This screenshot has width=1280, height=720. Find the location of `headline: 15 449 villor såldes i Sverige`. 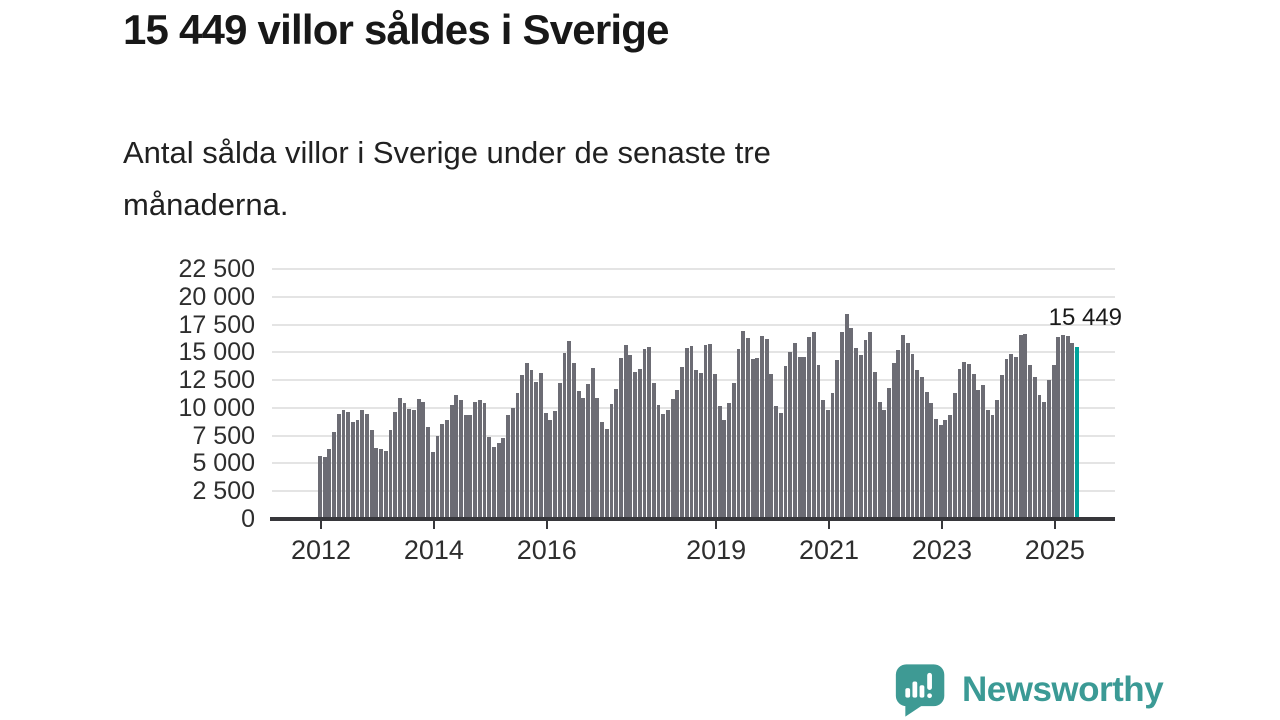

headline: 15 449 villor såldes i Sverige is located at coordinates (396, 29).